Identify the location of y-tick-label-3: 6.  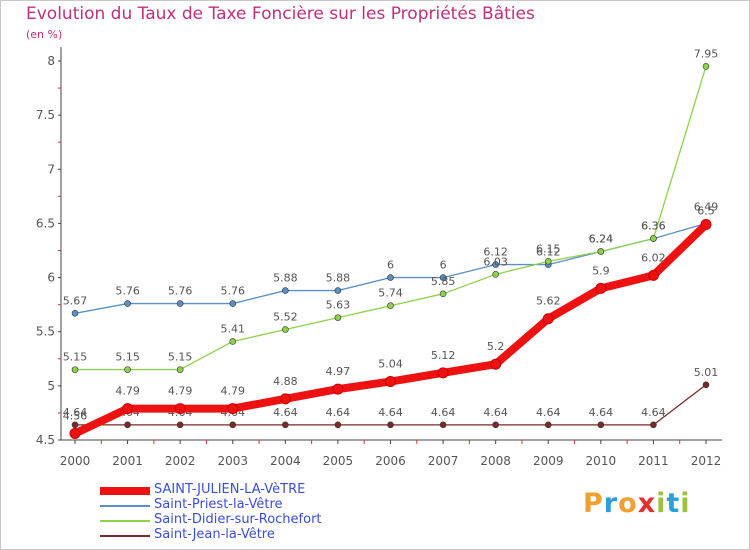
(51, 278).